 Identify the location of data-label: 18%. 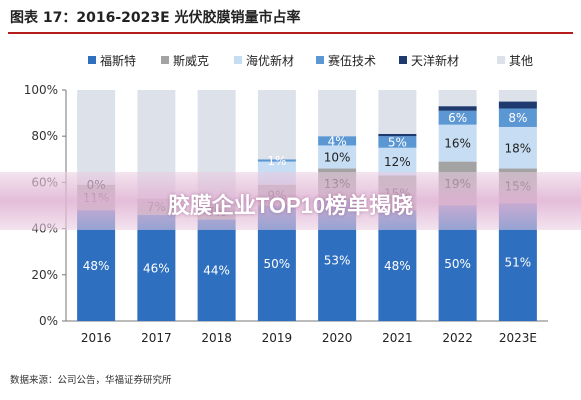
(518, 148).